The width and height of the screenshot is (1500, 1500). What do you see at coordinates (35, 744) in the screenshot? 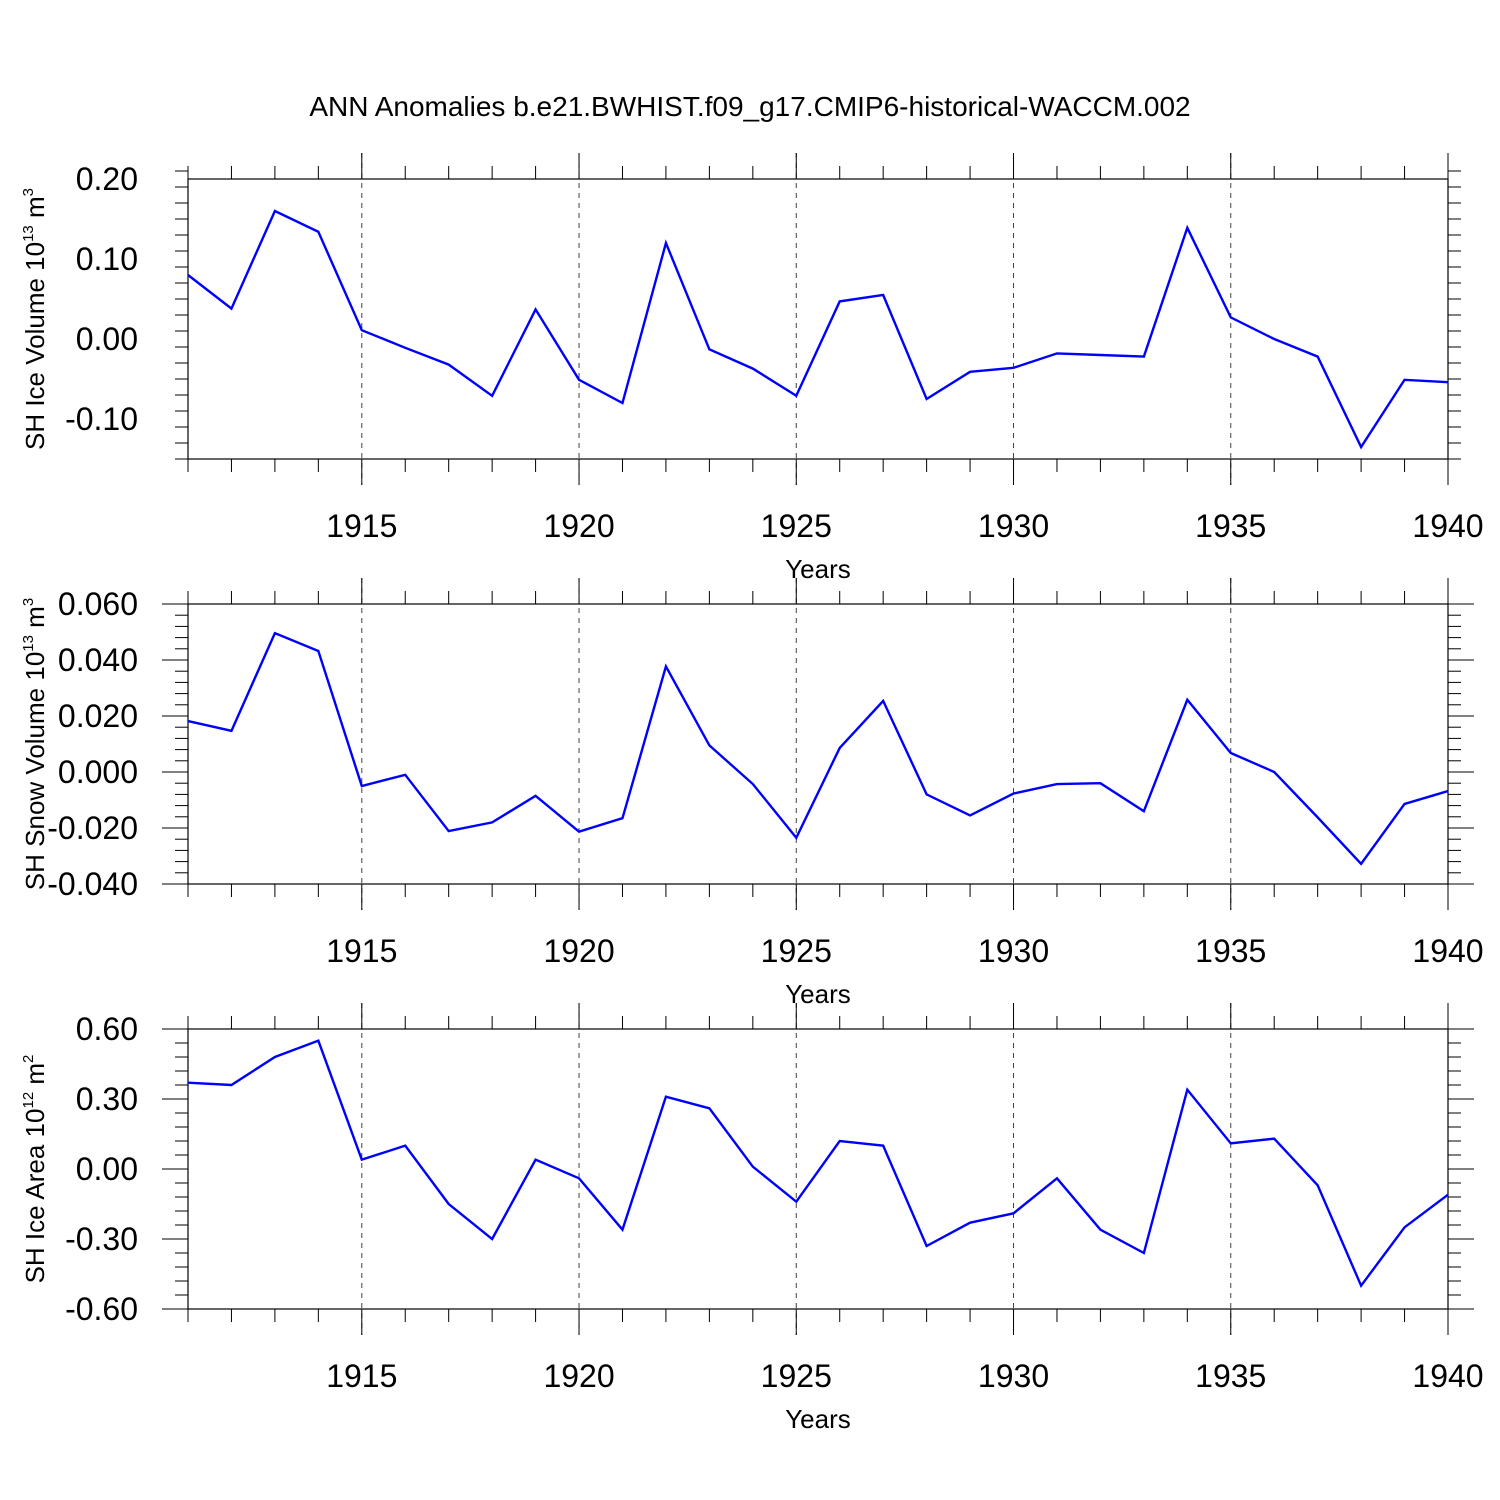
I see `y-axis-label: SH Snow Volume 1013 m3` at bounding box center [35, 744].